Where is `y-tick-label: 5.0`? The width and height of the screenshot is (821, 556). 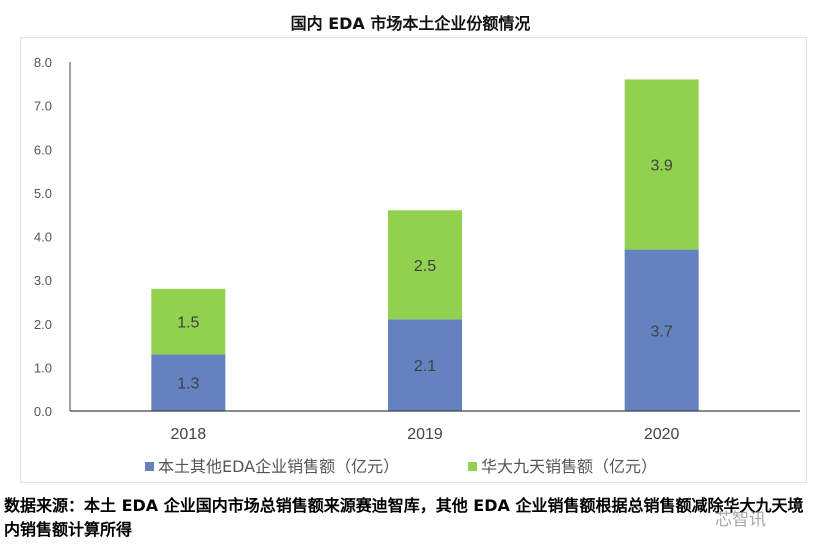 y-tick-label: 5.0 is located at coordinates (43, 193).